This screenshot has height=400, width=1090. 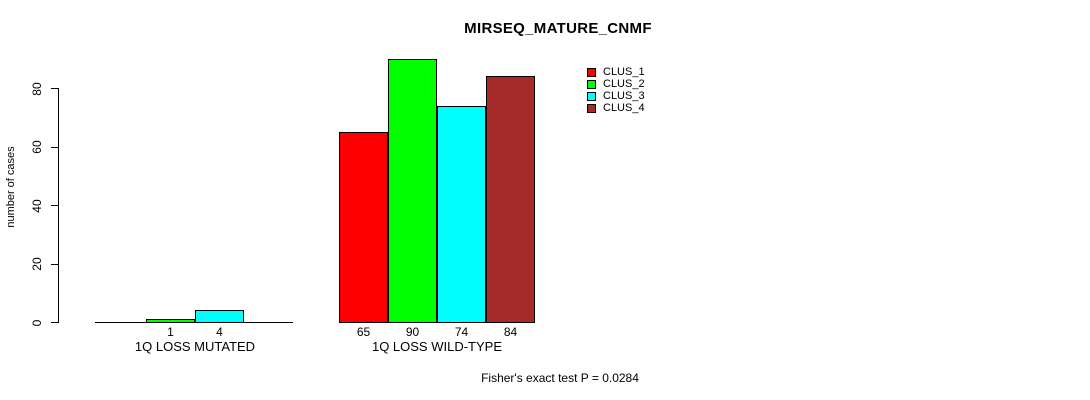 I want to click on bar-value-label: 90, so click(x=412, y=332).